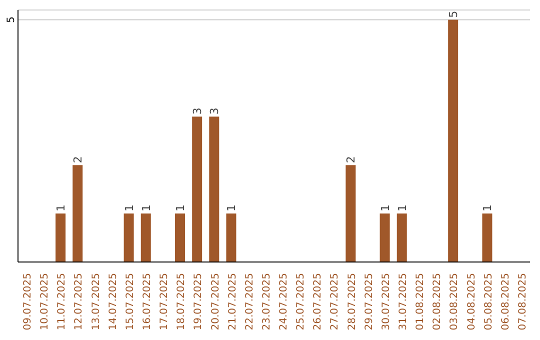 The image size is (540, 340). I want to click on x-tick-label: 17.07.2025, so click(164, 301).